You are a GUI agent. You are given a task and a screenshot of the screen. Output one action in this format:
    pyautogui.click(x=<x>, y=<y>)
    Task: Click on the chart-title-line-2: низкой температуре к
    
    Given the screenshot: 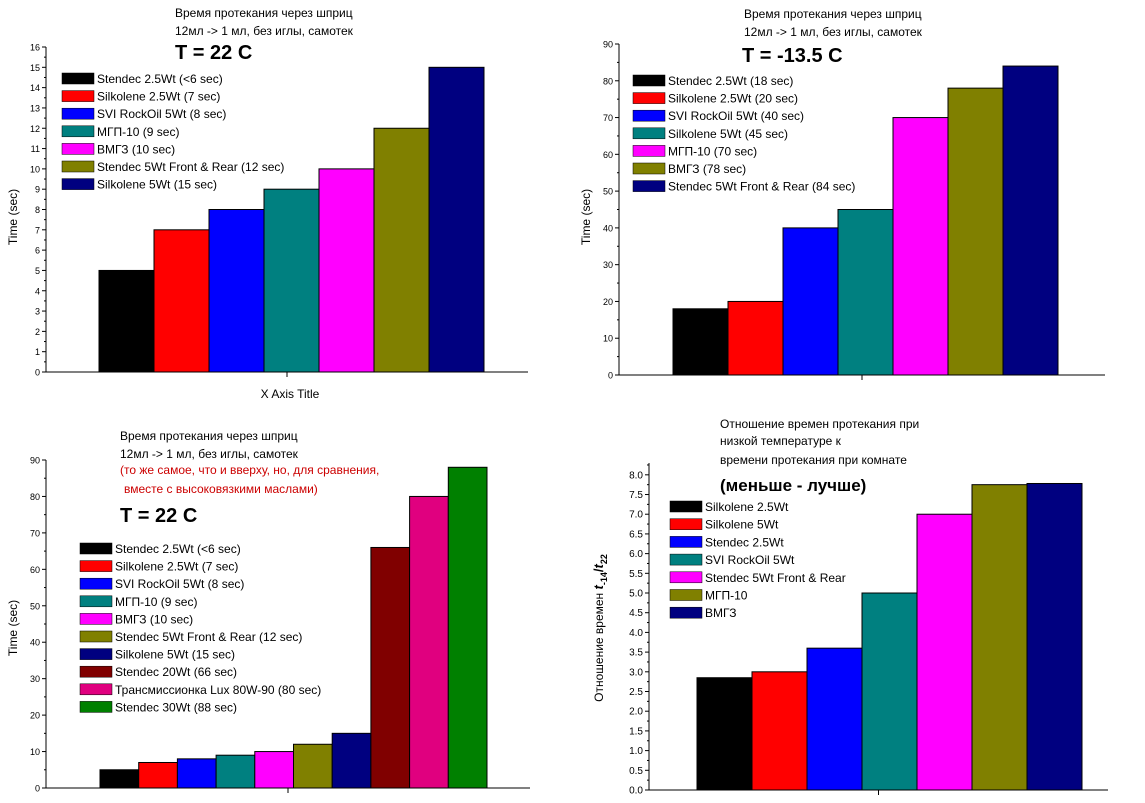 What is the action you would take?
    pyautogui.click(x=781, y=441)
    